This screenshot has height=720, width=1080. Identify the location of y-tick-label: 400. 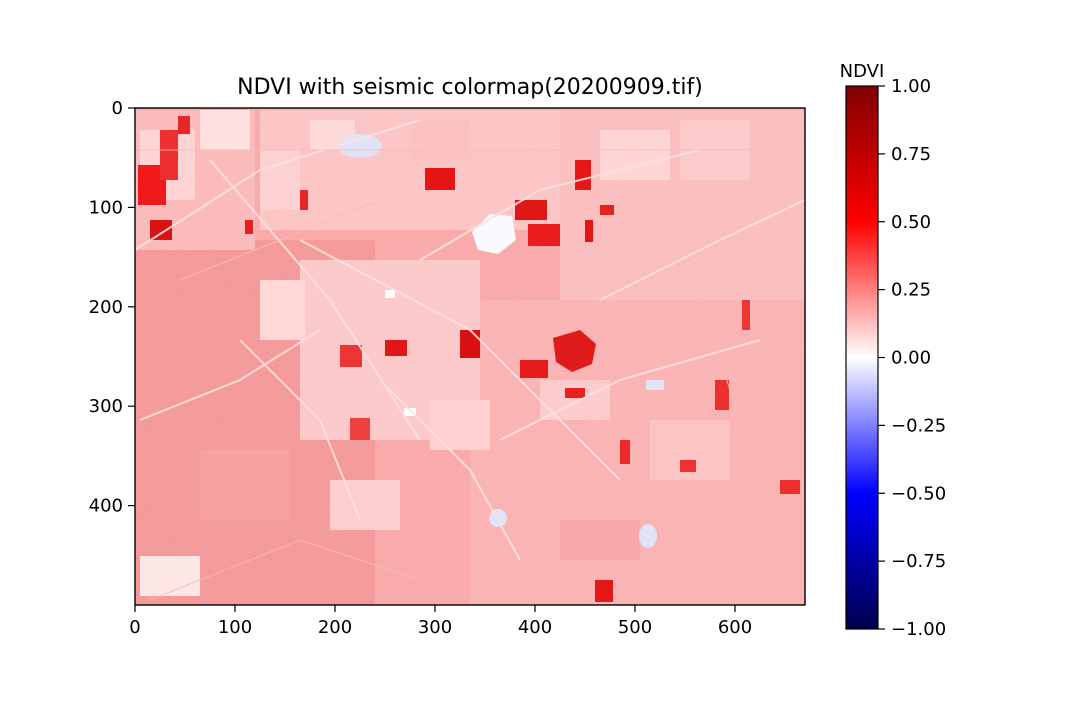
(106, 506).